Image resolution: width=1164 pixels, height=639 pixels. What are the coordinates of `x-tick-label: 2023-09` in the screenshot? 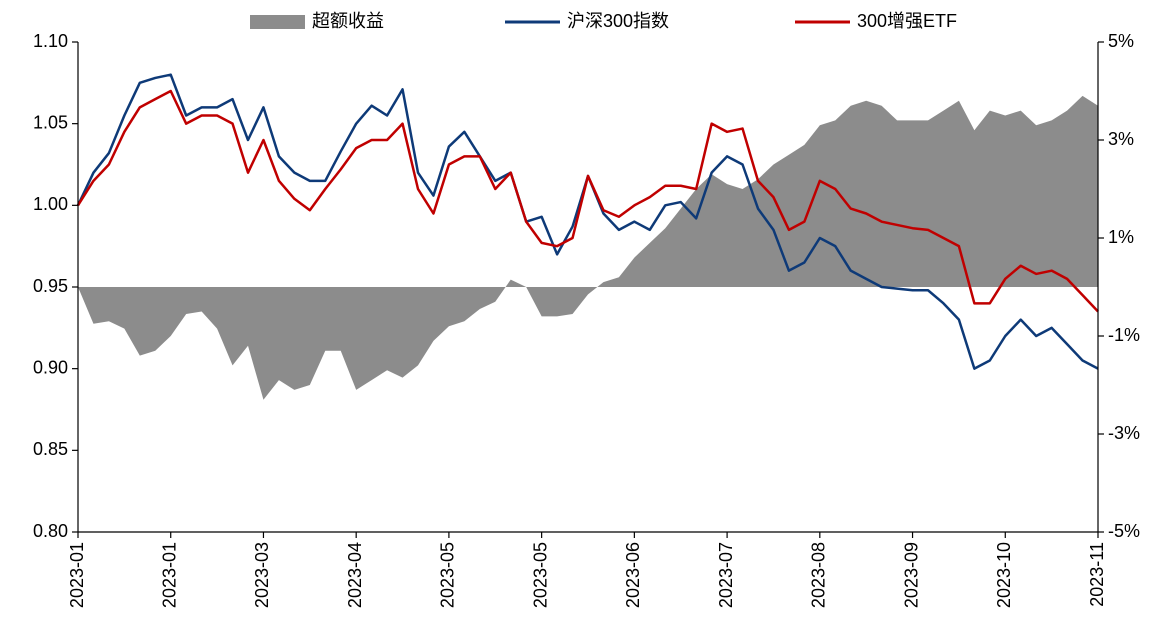 It's located at (911, 575).